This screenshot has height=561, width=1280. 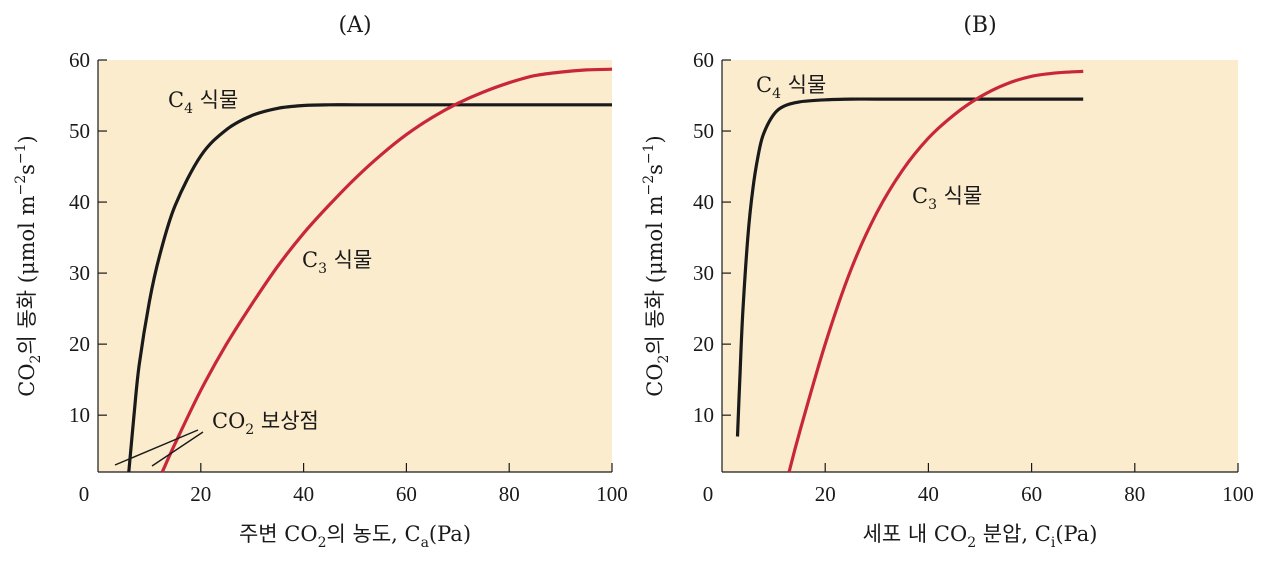 What do you see at coordinates (84, 494) in the screenshot?
I see `panel-a-xtick-label: 0` at bounding box center [84, 494].